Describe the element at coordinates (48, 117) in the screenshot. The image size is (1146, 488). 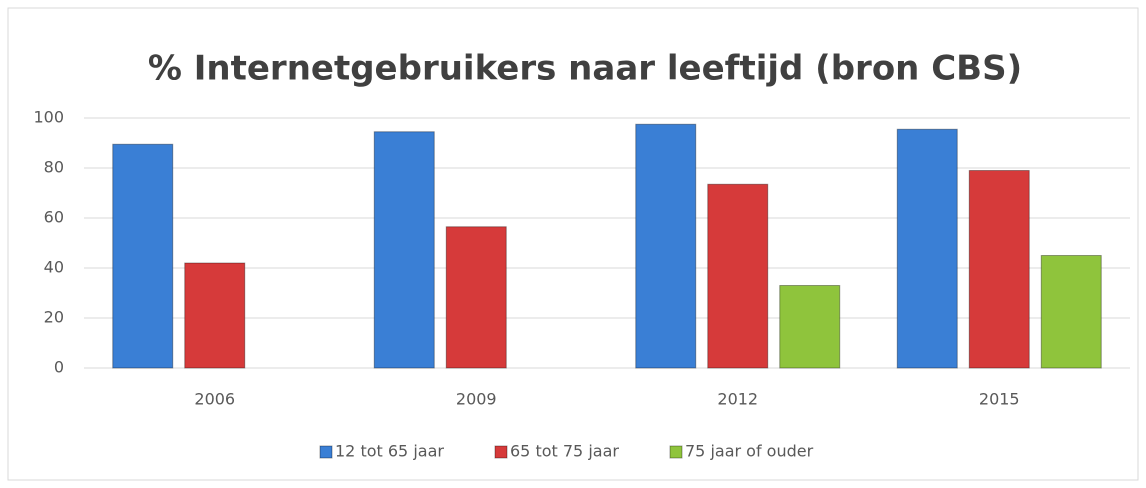
I see `y-tick-label: 100` at that location.